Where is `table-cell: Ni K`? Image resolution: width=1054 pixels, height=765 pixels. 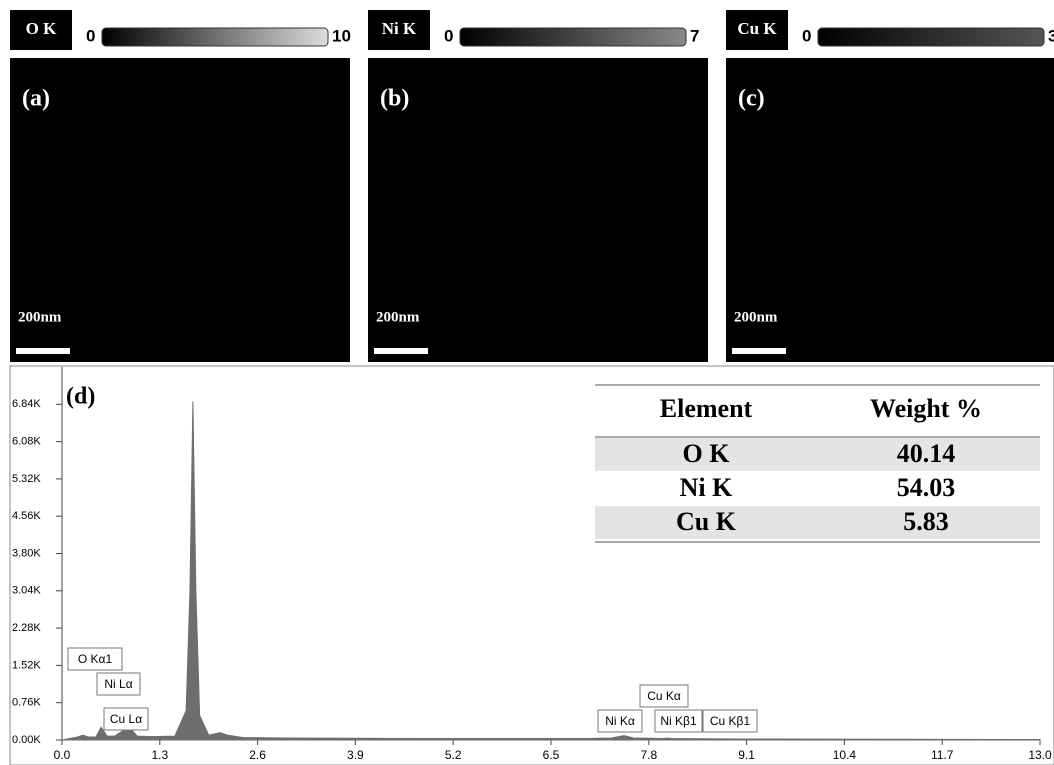 table-cell: Ni K is located at coordinates (707, 487).